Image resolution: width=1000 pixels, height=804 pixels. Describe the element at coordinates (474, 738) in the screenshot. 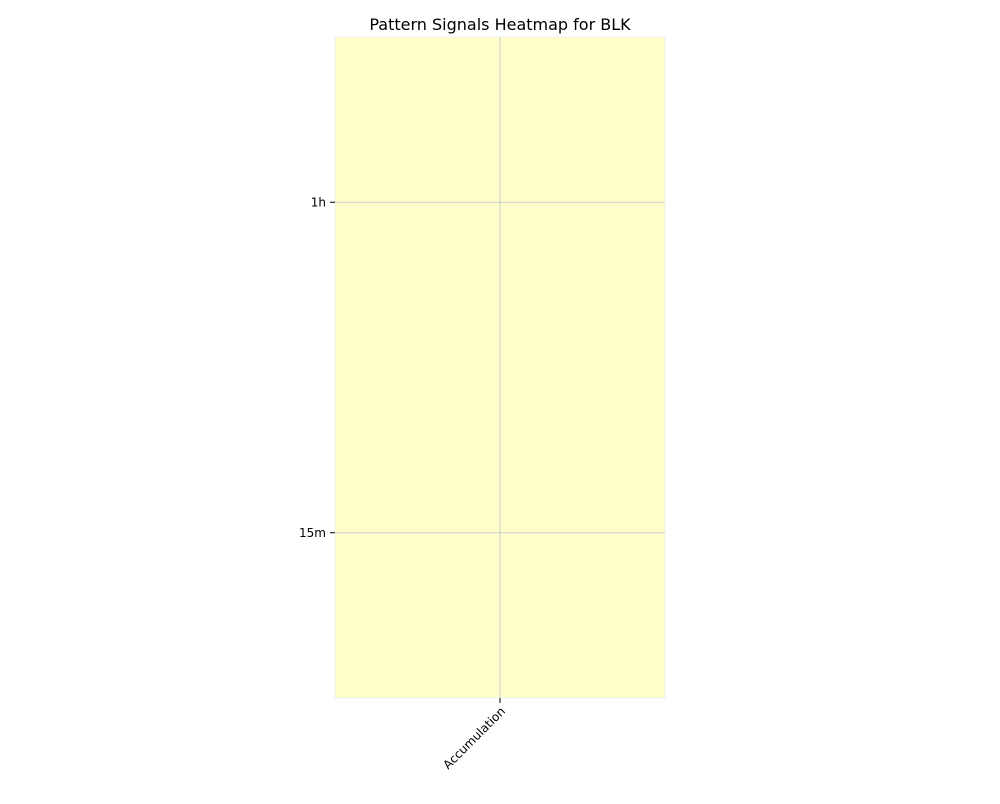

I see `x-tick-label: Accumulation` at that location.